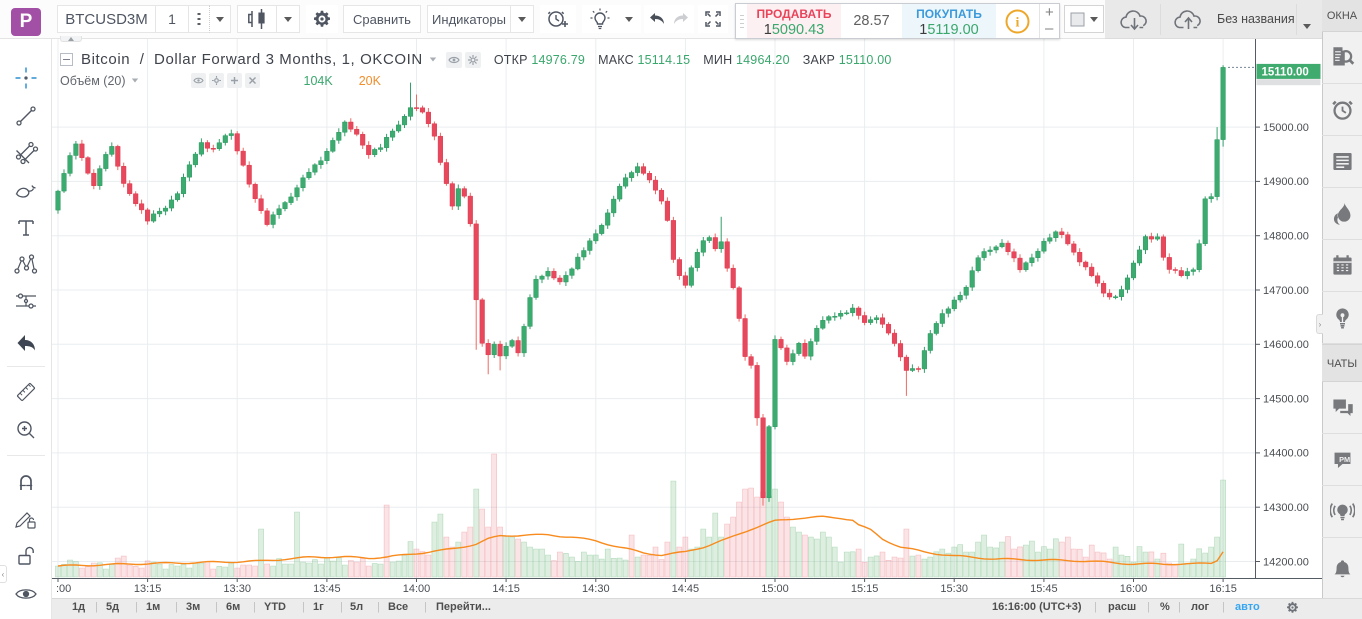  Describe the element at coordinates (417, 589) in the screenshot. I see `svg-text: 14:00` at that location.